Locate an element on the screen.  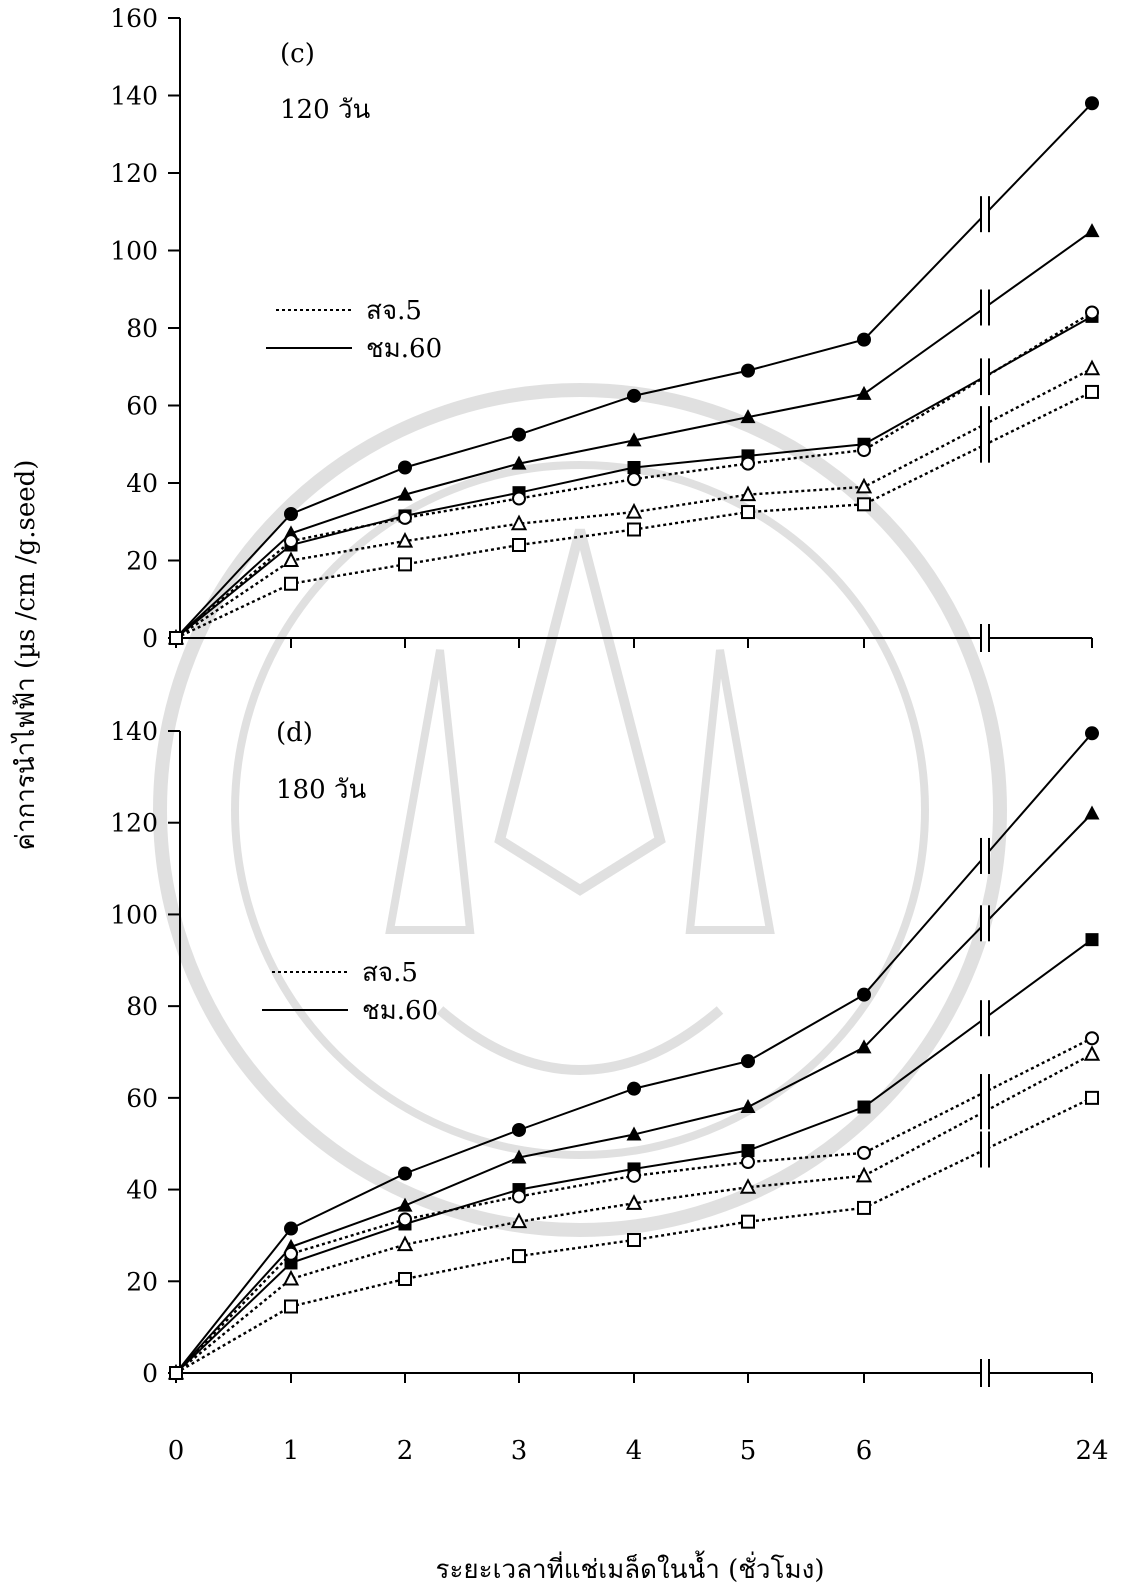
panel-d-y-tick-label: 120 is located at coordinates (134, 823).